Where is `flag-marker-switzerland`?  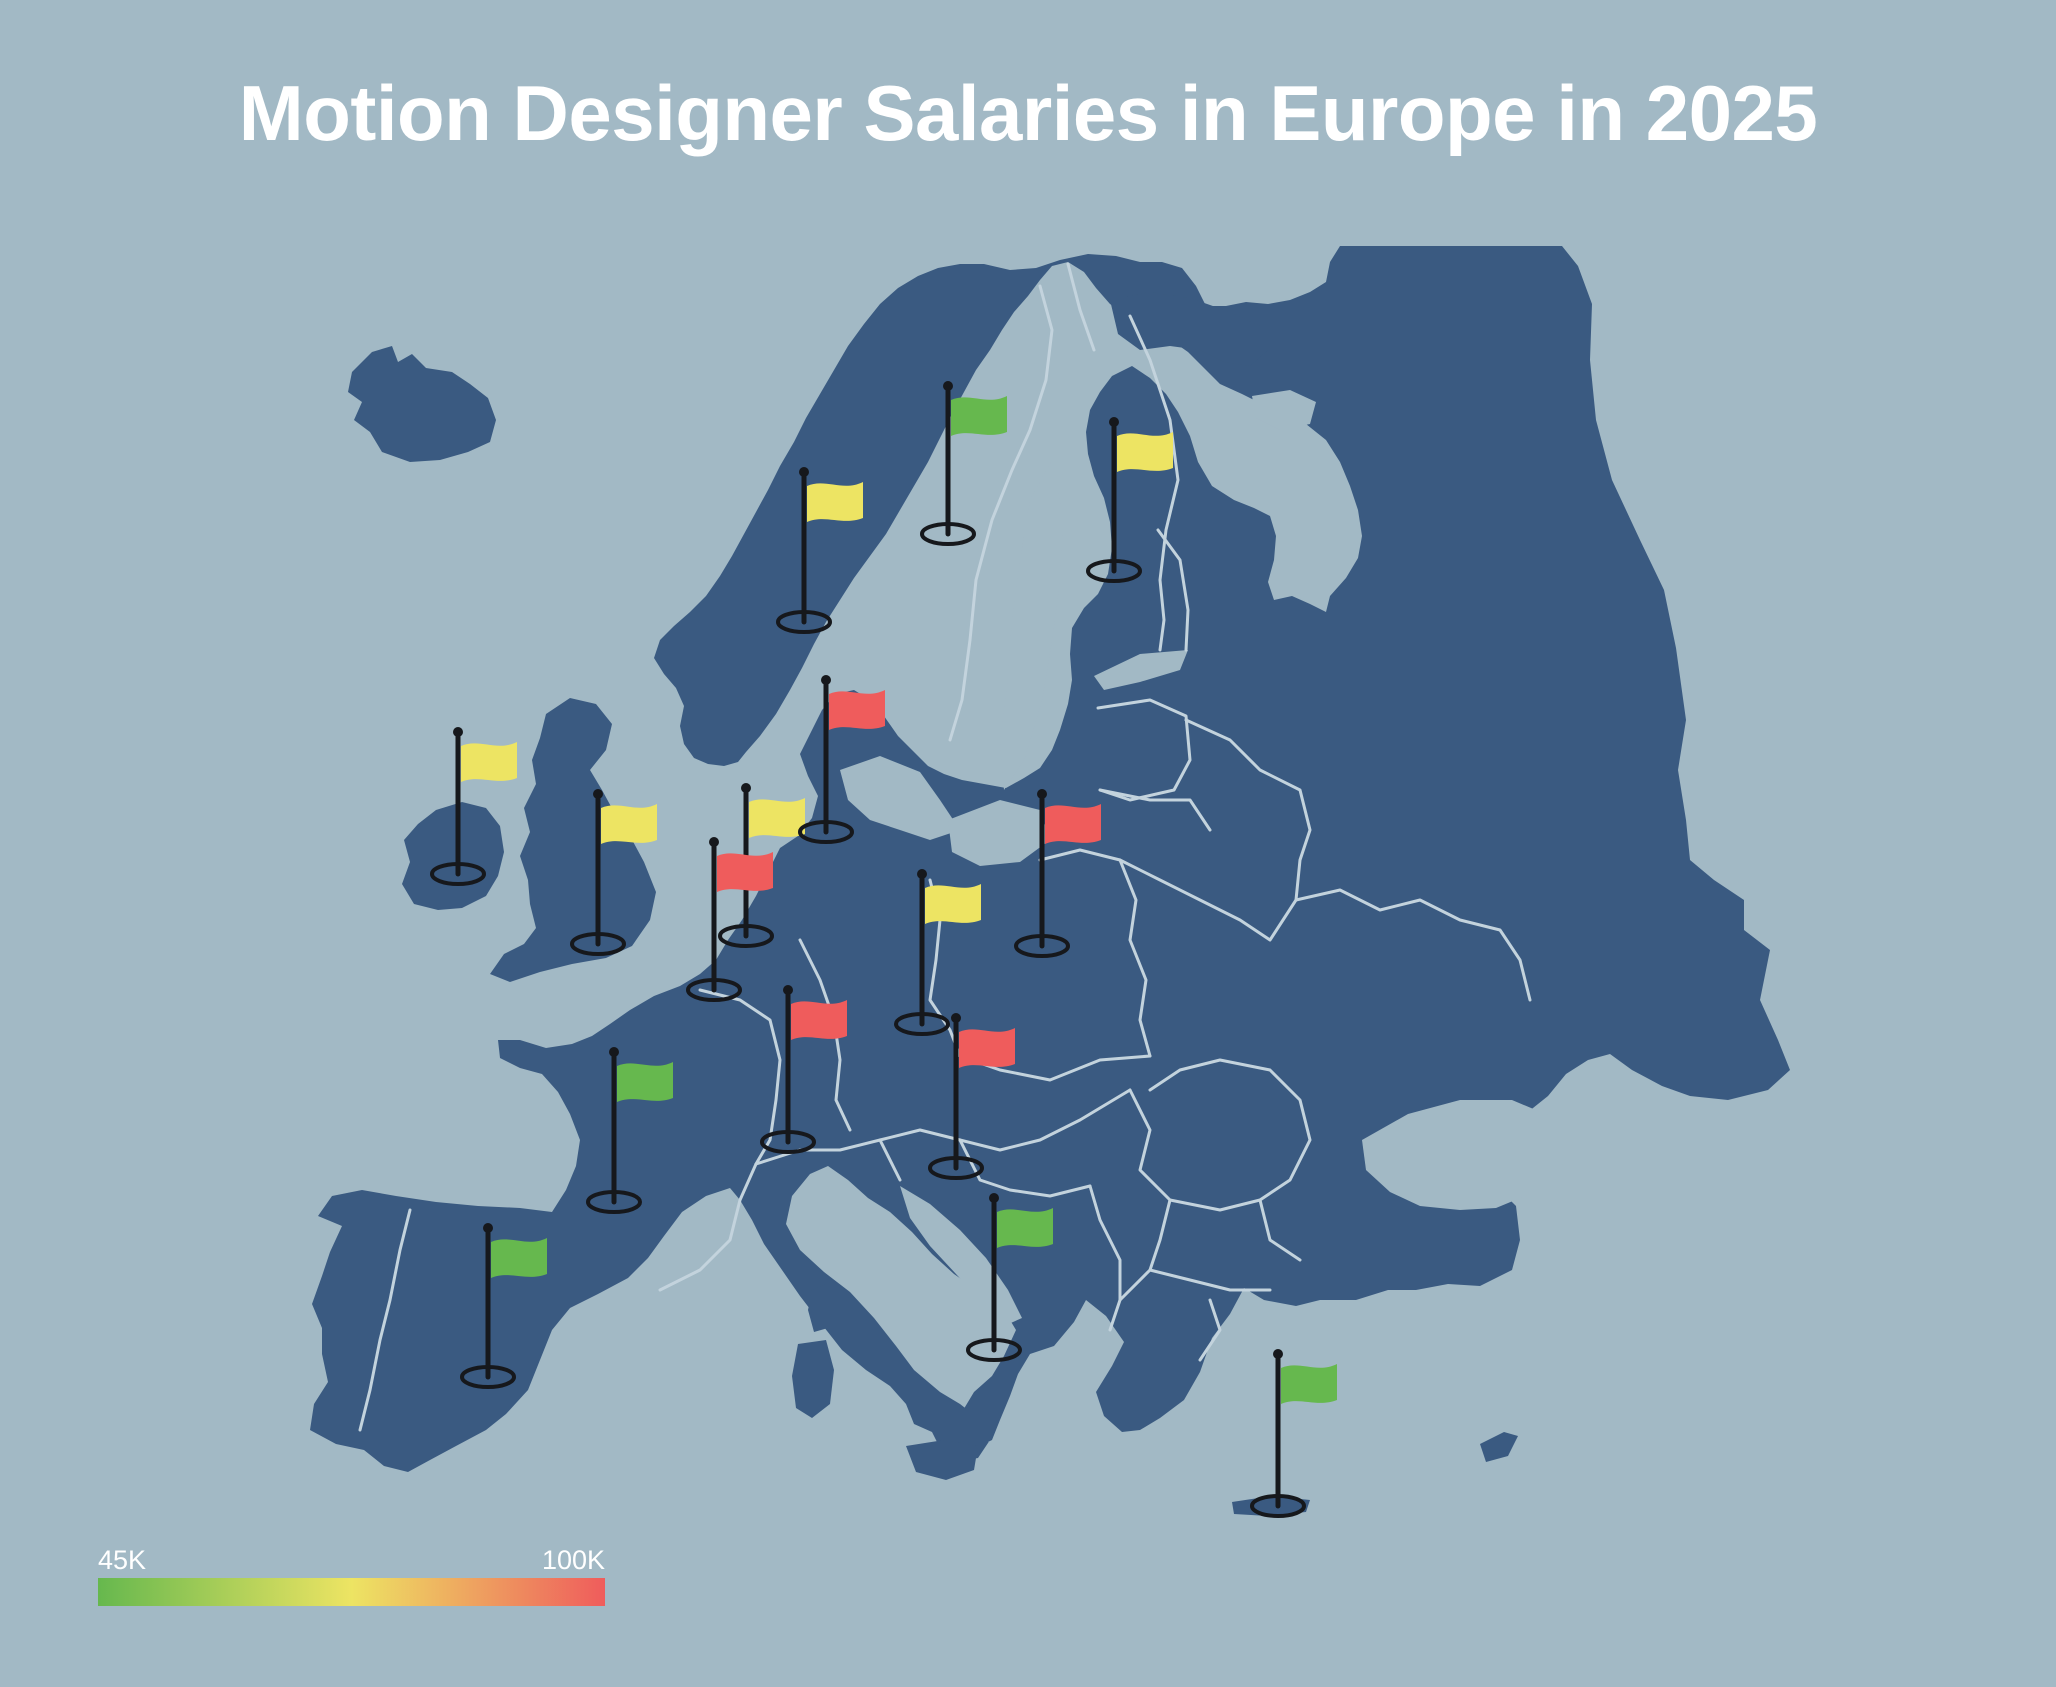 flag-marker-switzerland is located at coordinates (803, 1069).